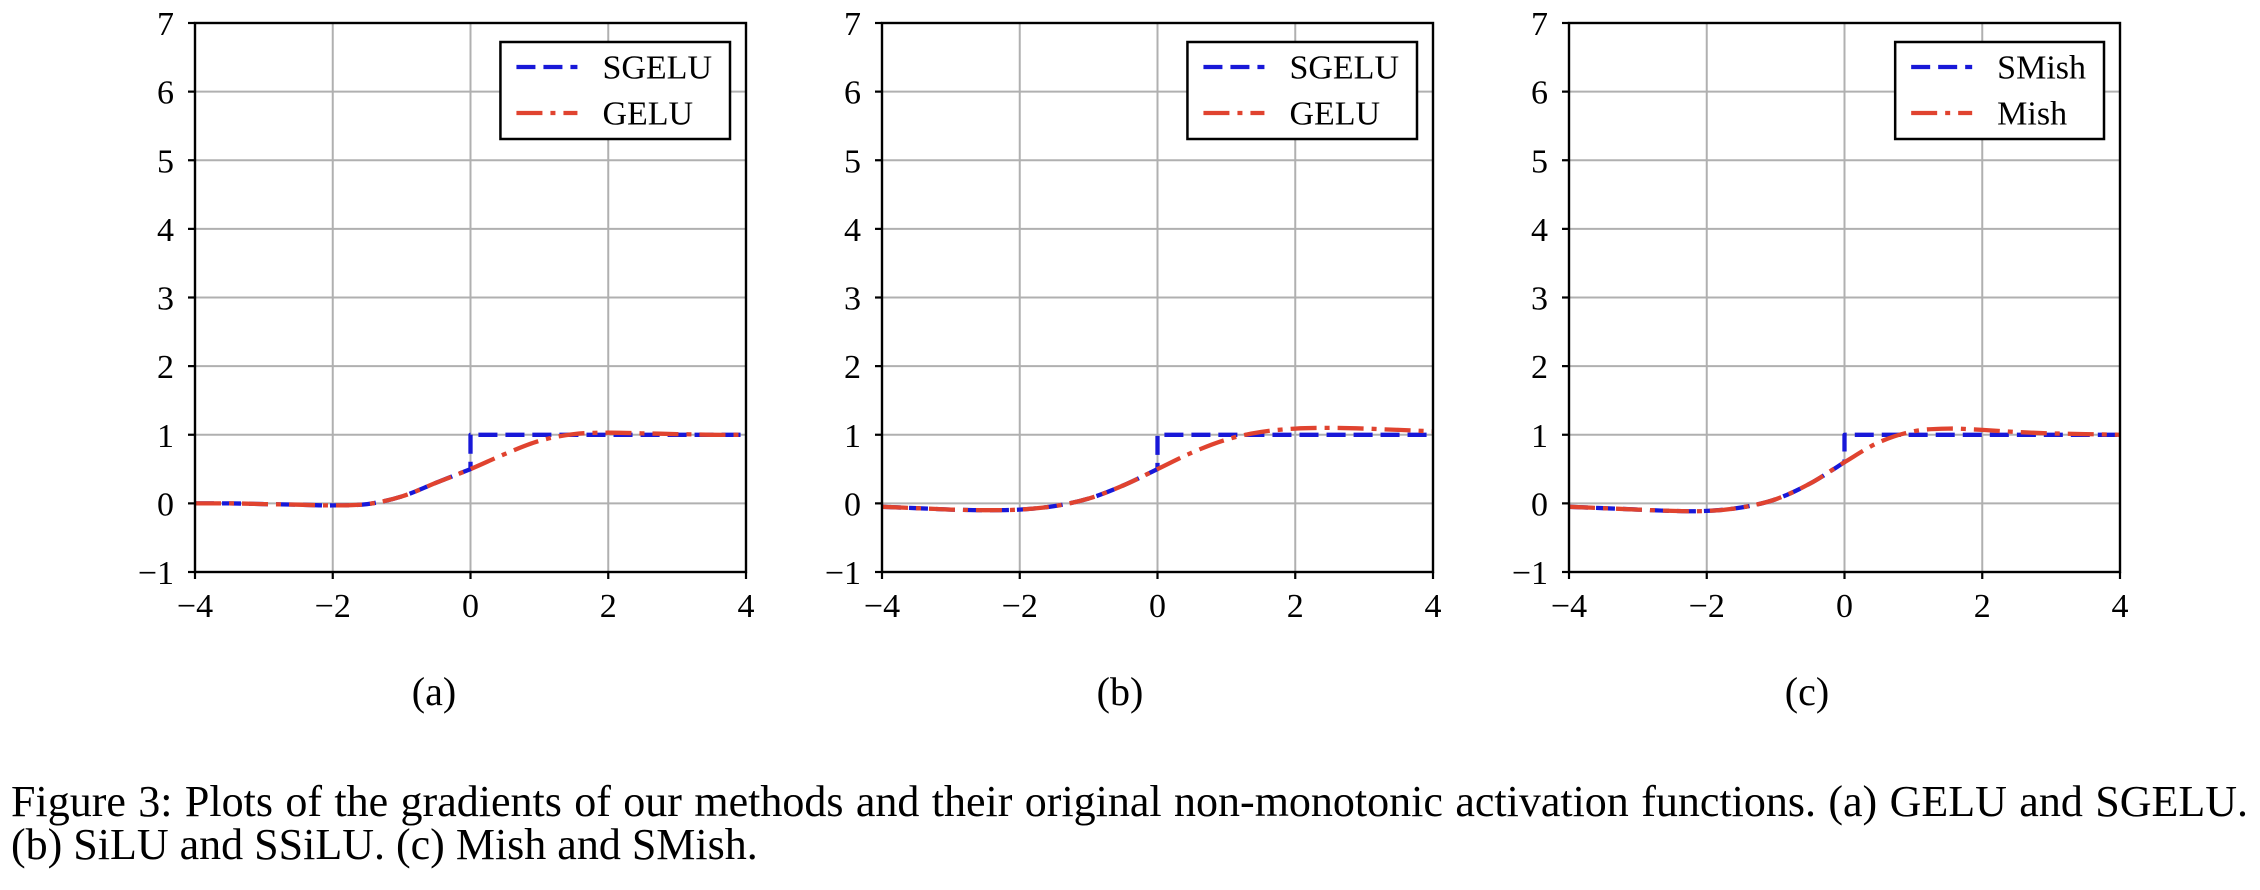  What do you see at coordinates (1120, 691) in the screenshot?
I see `subplot-label: (b)` at bounding box center [1120, 691].